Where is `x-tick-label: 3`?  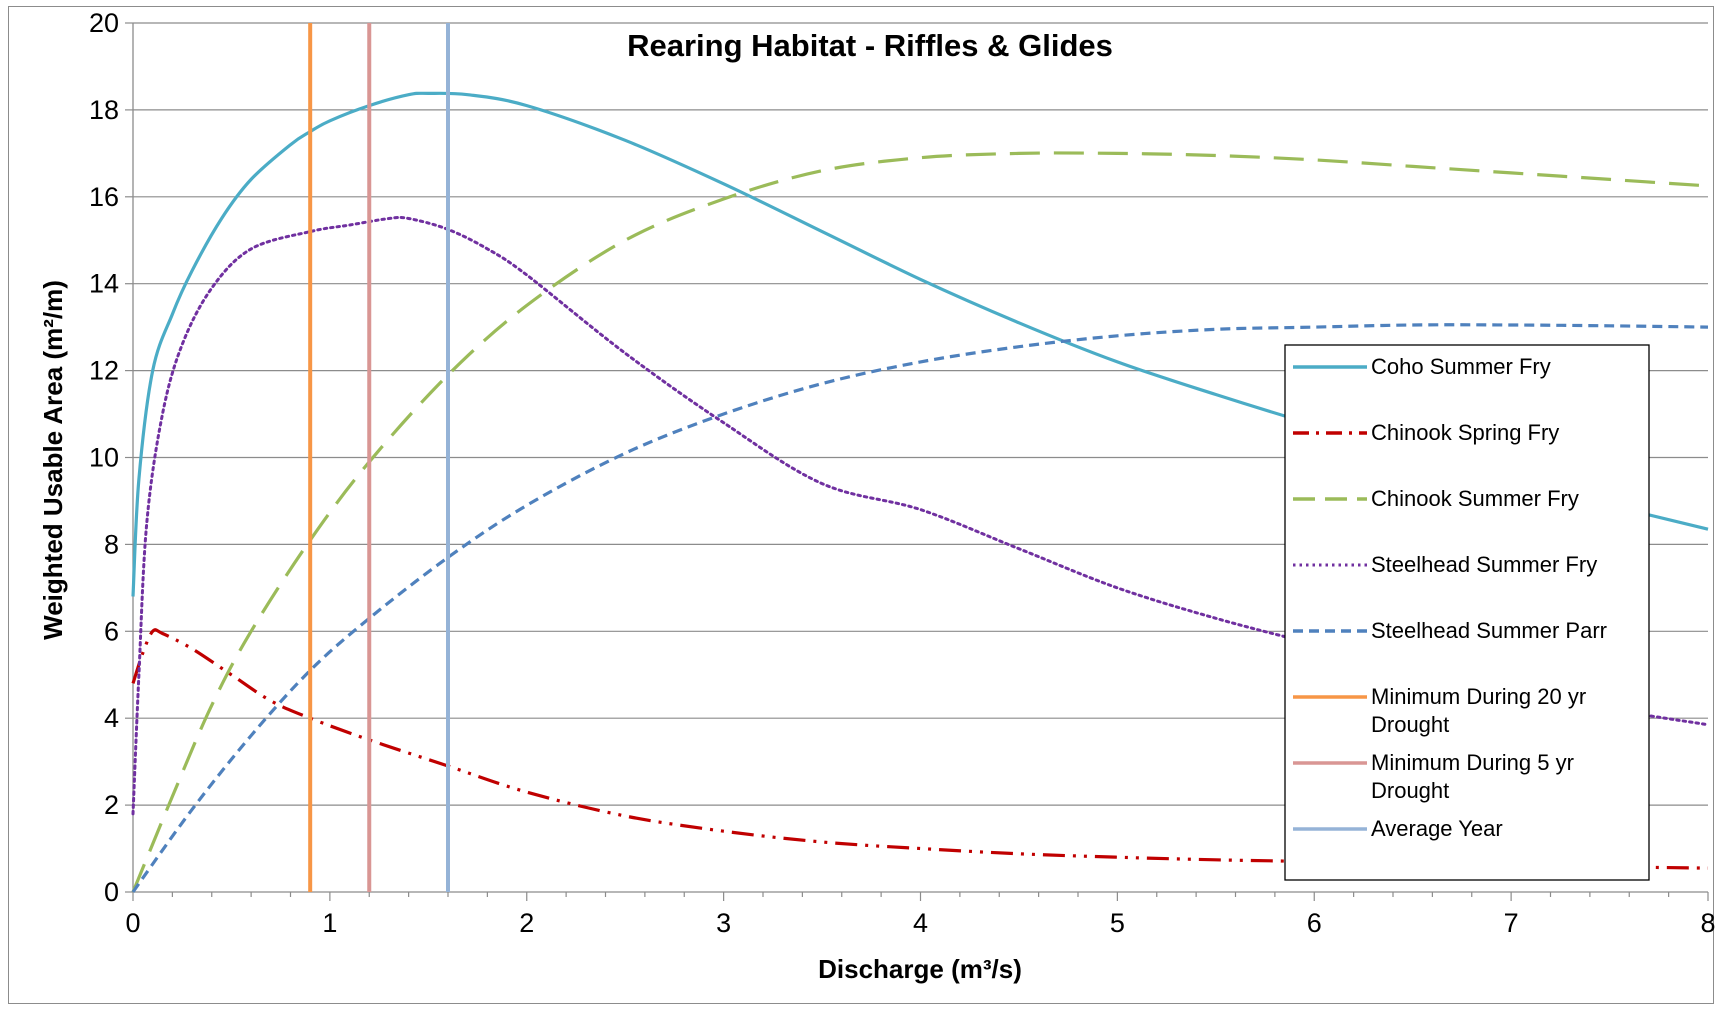
x-tick-label: 3 is located at coordinates (723, 923).